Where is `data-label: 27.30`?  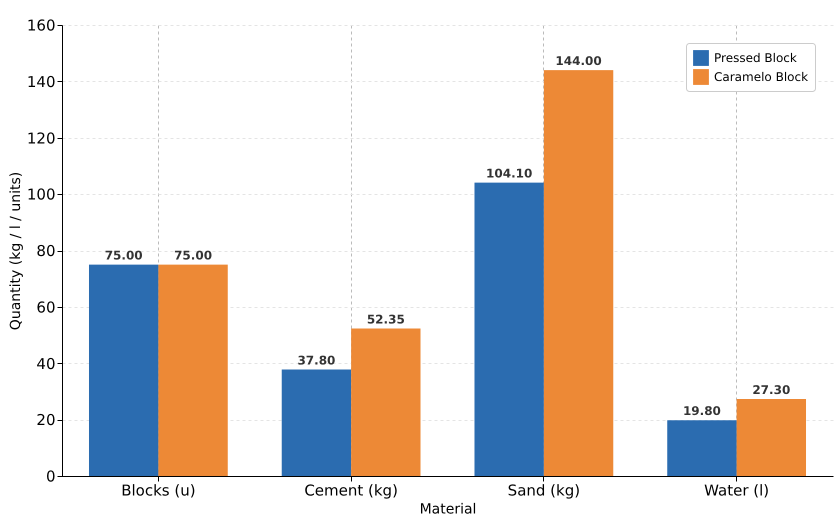
data-label: 27.30 is located at coordinates (771, 390).